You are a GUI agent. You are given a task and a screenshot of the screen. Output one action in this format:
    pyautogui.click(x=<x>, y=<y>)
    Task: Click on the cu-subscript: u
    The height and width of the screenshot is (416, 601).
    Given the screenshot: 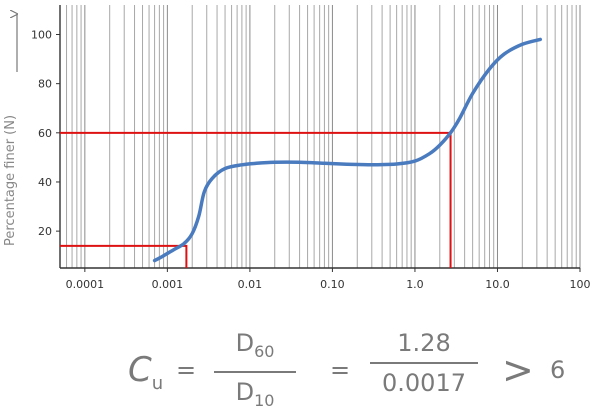 What is the action you would take?
    pyautogui.click(x=157, y=383)
    